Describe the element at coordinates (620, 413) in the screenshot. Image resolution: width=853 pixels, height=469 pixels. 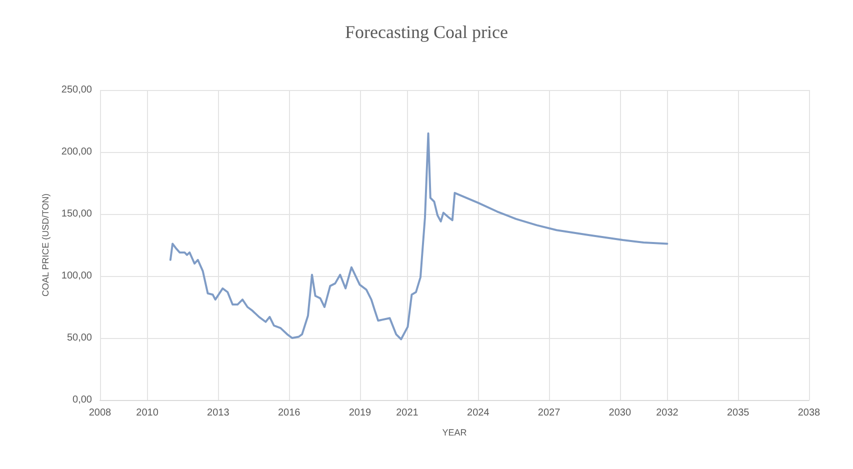
I see `x-tick-label: 2030` at that location.